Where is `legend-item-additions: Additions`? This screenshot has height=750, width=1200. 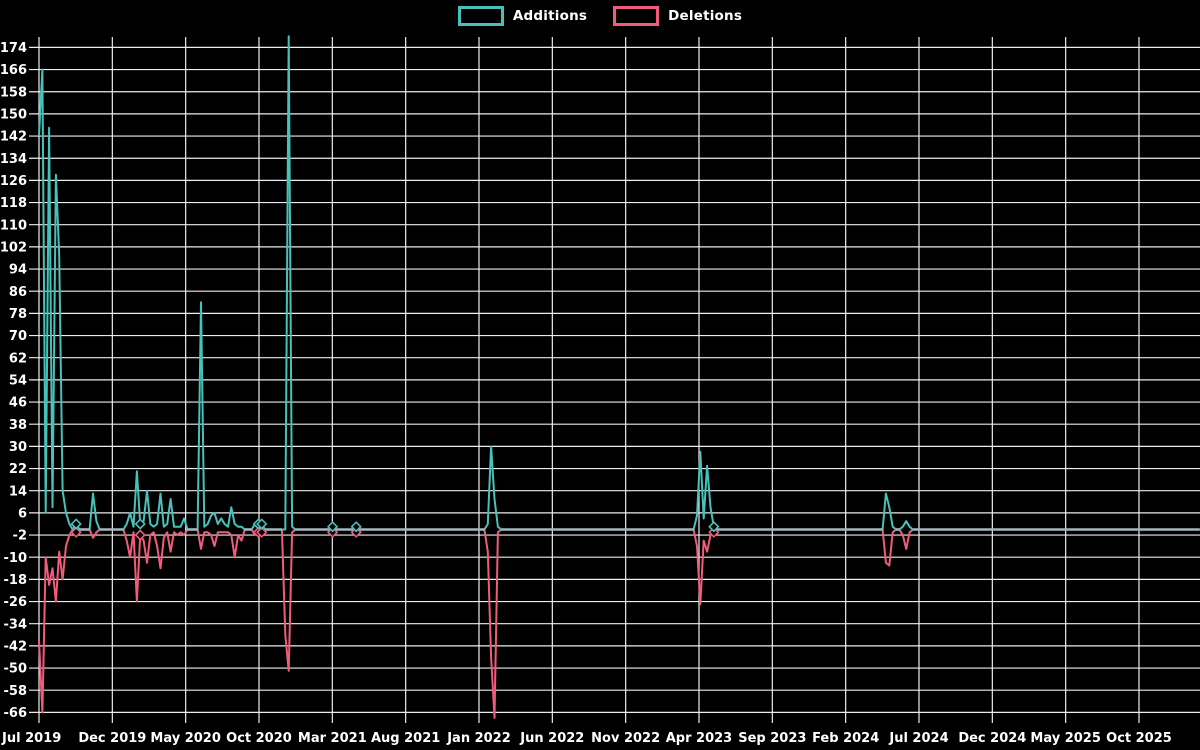
legend-item-additions: Additions is located at coordinates (522, 16).